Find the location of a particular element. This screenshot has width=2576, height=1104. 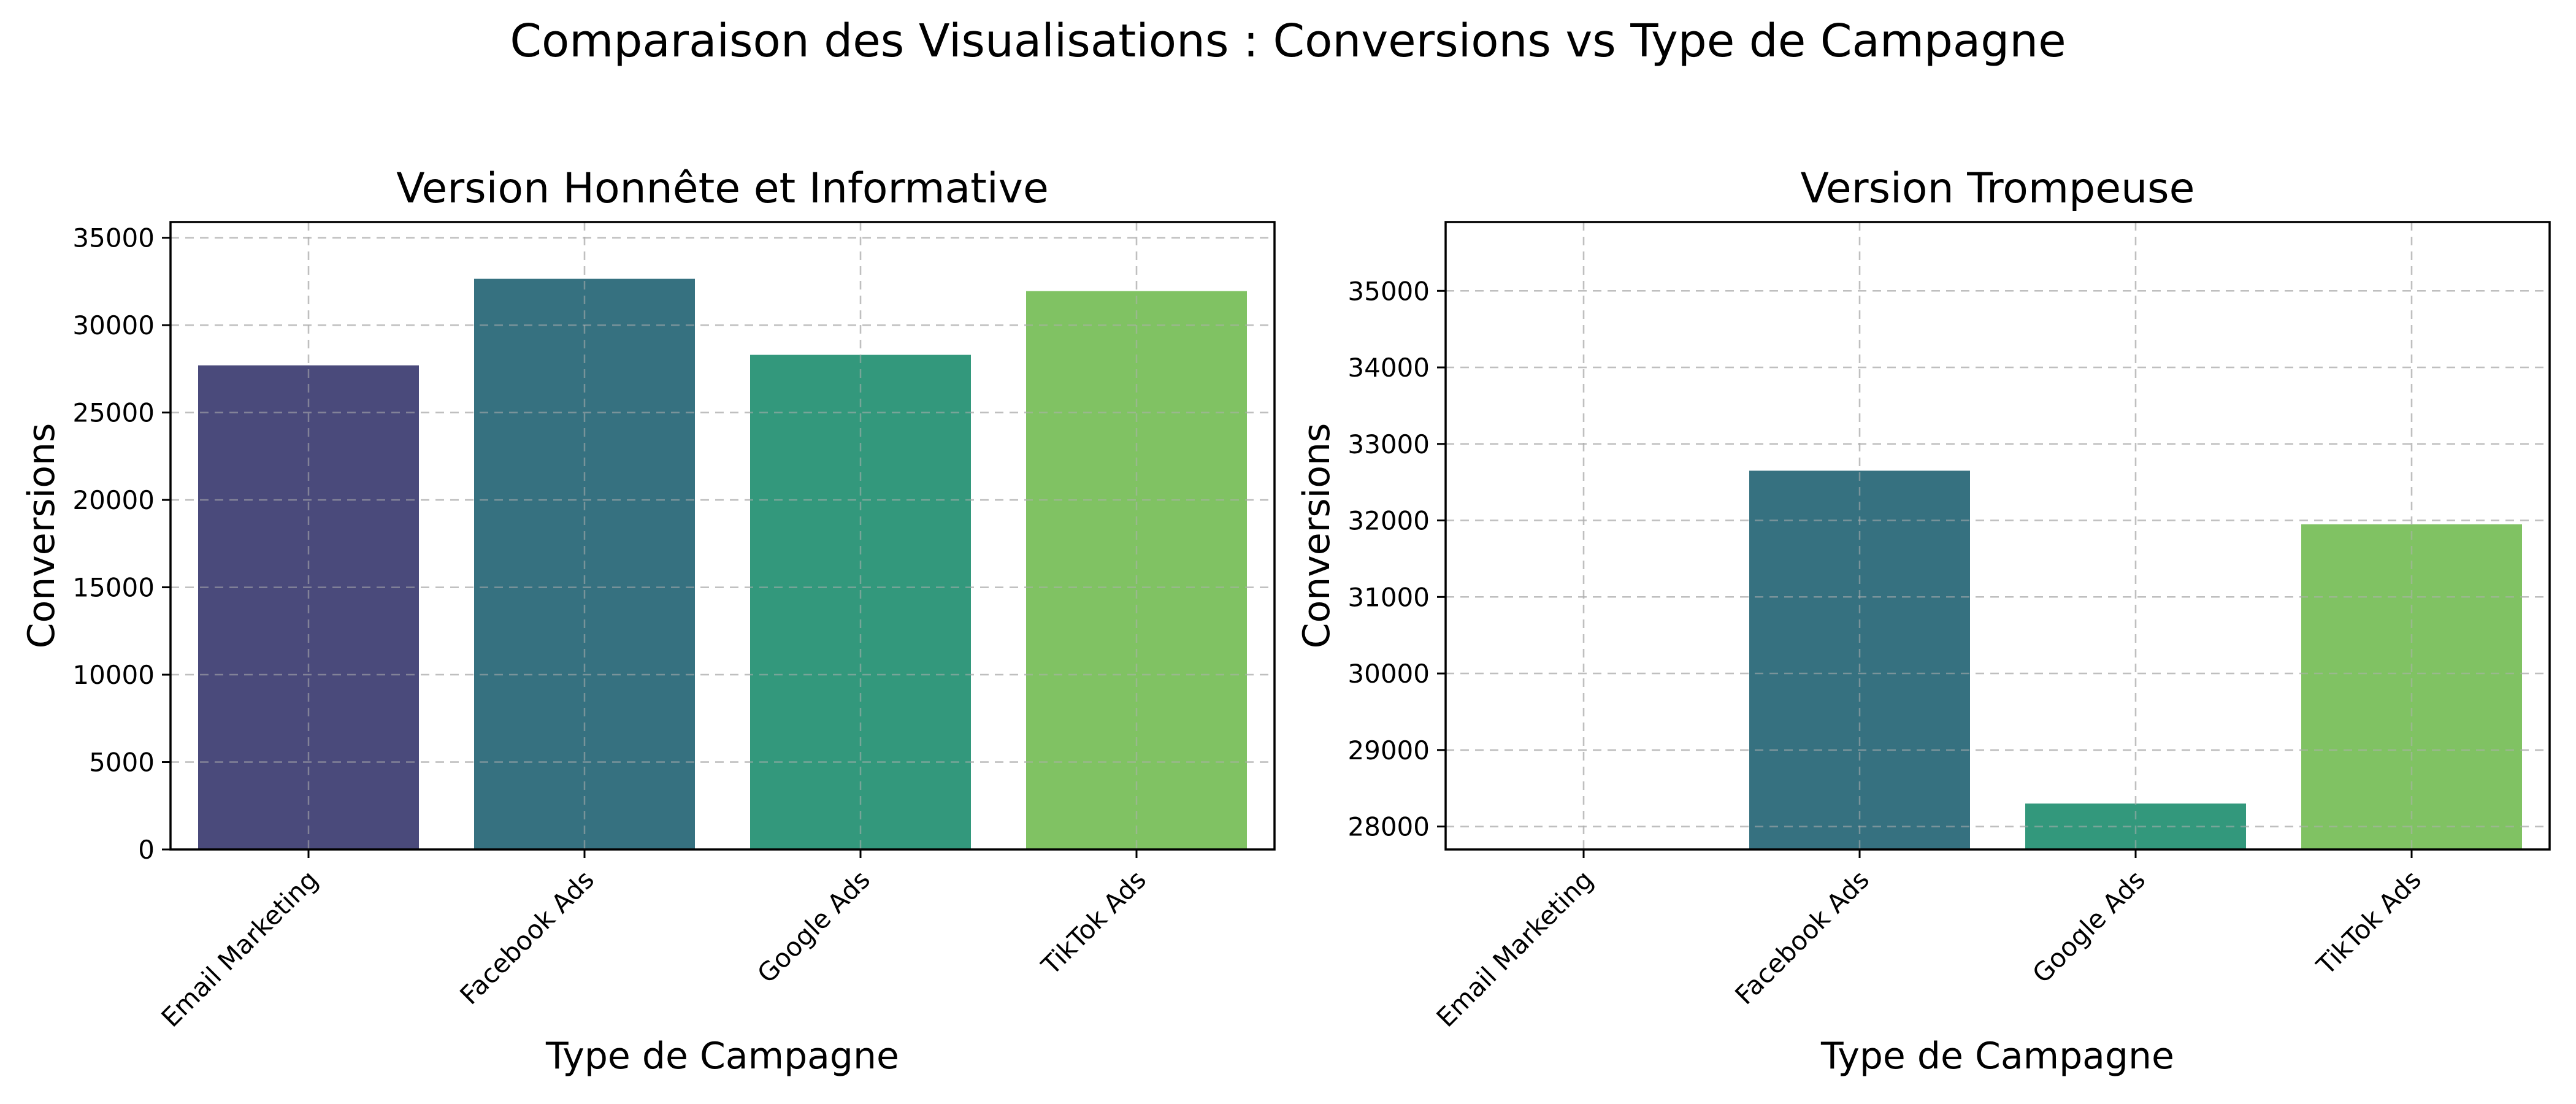

y-tick-label: 34000 is located at coordinates (1388, 368).